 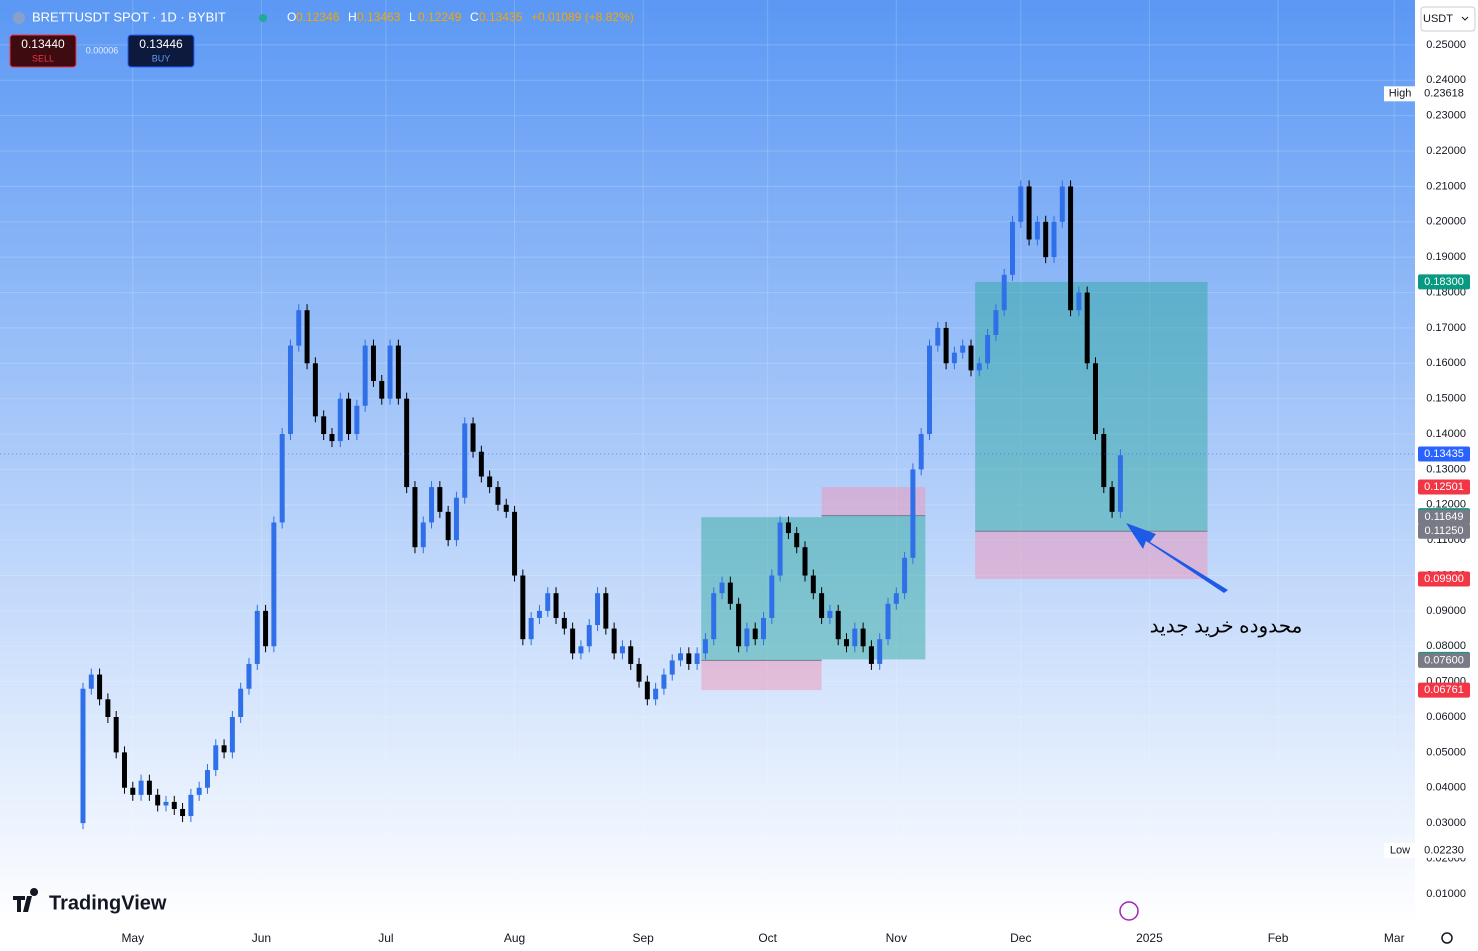 What do you see at coordinates (261, 938) in the screenshot?
I see `x-tick-label: Jun` at bounding box center [261, 938].